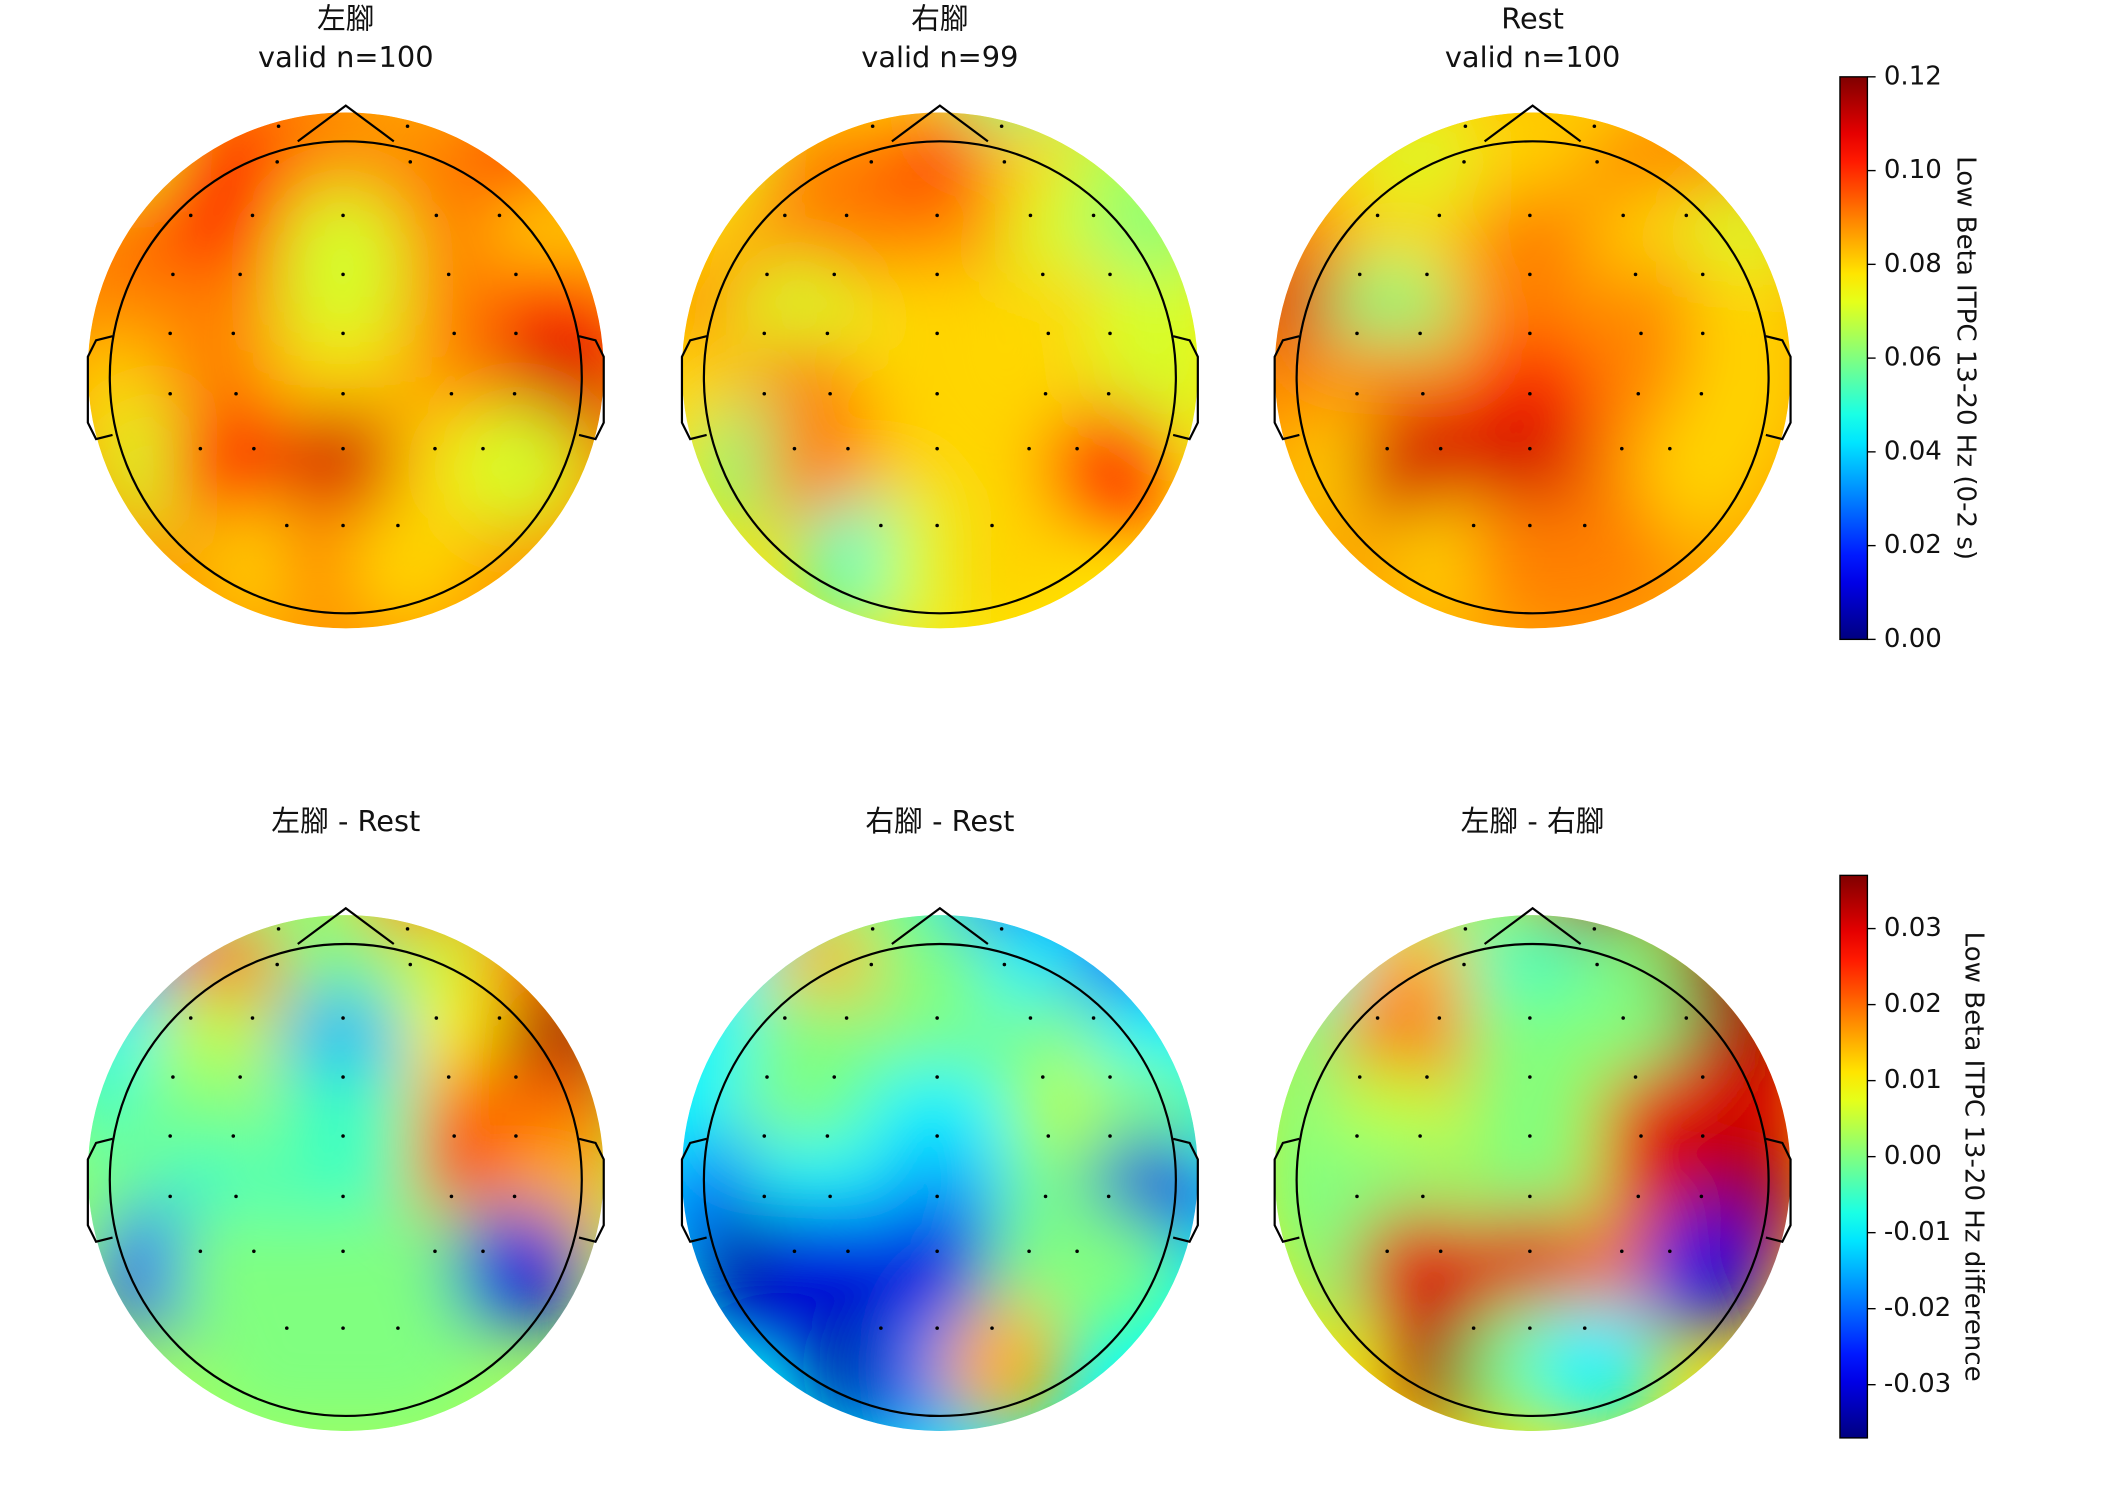 The height and width of the screenshot is (1512, 2124). What do you see at coordinates (346, 19) in the screenshot?
I see `panel-title: 左腳` at bounding box center [346, 19].